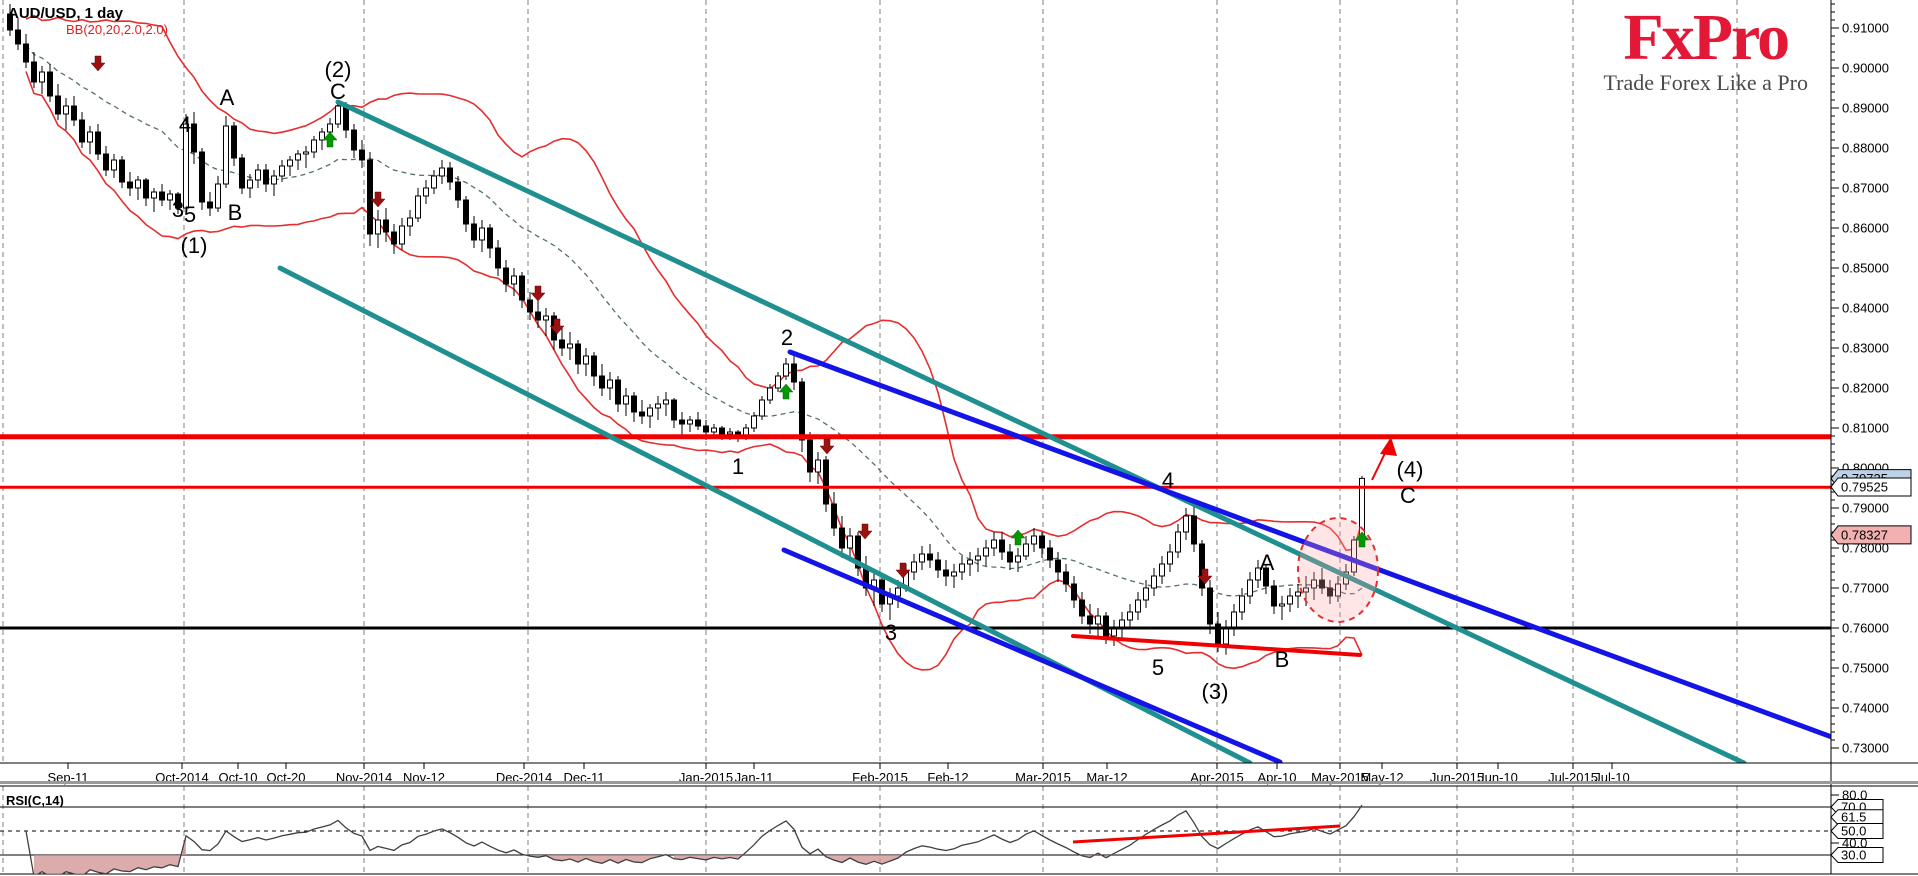 Image resolution: width=1918 pixels, height=876 pixels. What do you see at coordinates (1864, 487) in the screenshot?
I see `level-price-tag-text: 0.79525` at bounding box center [1864, 487].